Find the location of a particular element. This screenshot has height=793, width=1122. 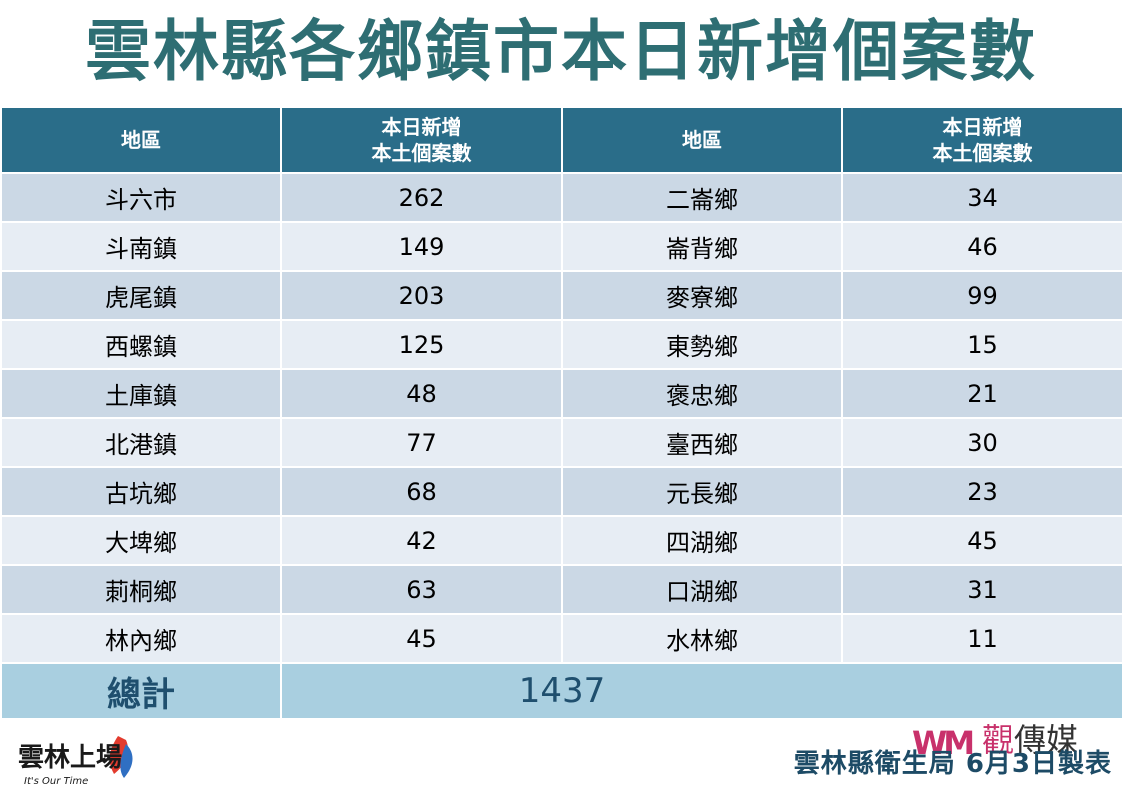

count-cell: 262 is located at coordinates (421, 197).